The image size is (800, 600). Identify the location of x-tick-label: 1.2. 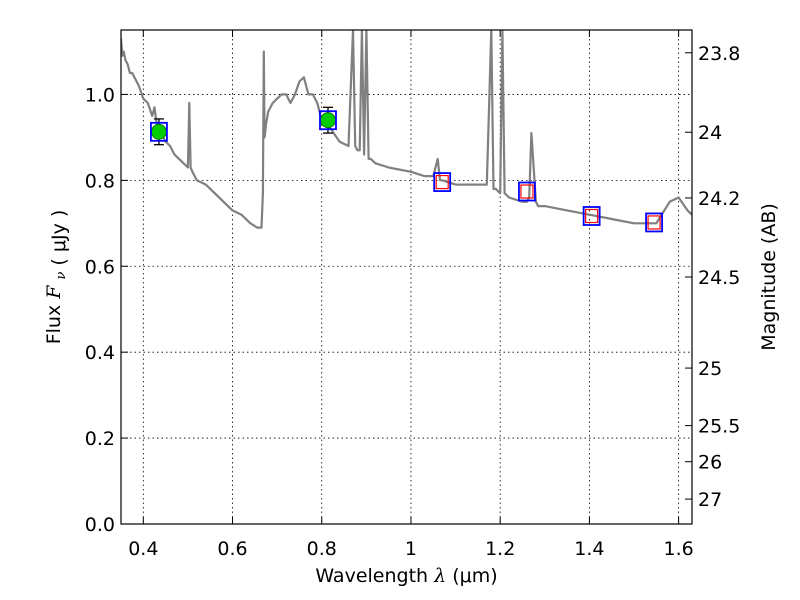
(500, 549).